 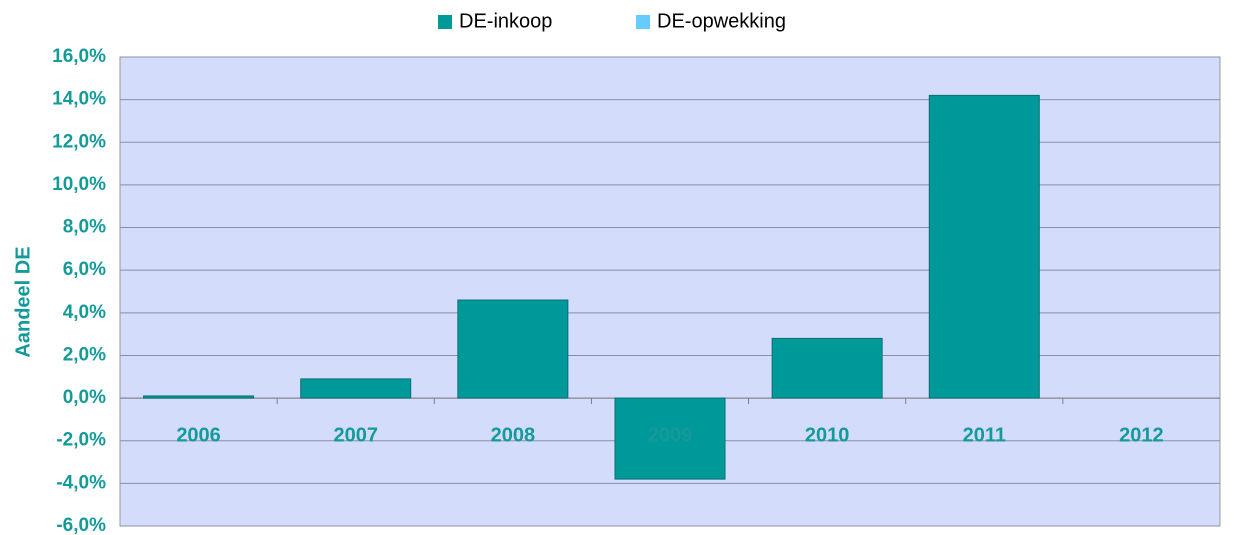 I want to click on y-tick-label: -2,0%, so click(x=81, y=440).